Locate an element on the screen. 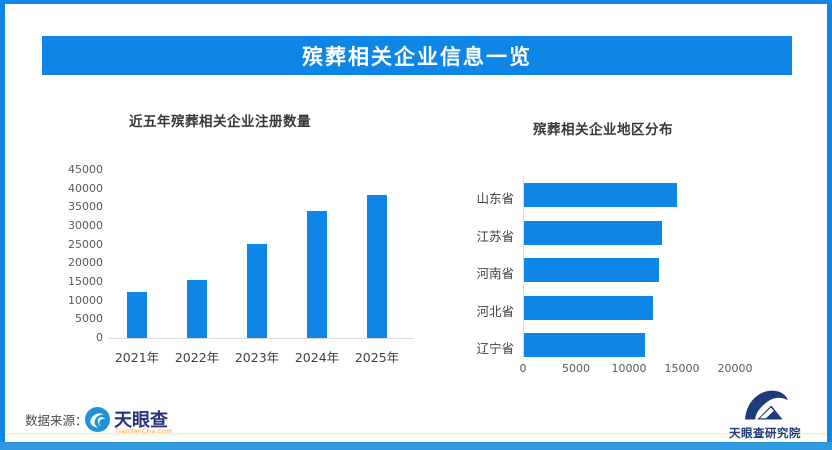 The width and height of the screenshot is (832, 450). bar-山东省 is located at coordinates (600, 195).